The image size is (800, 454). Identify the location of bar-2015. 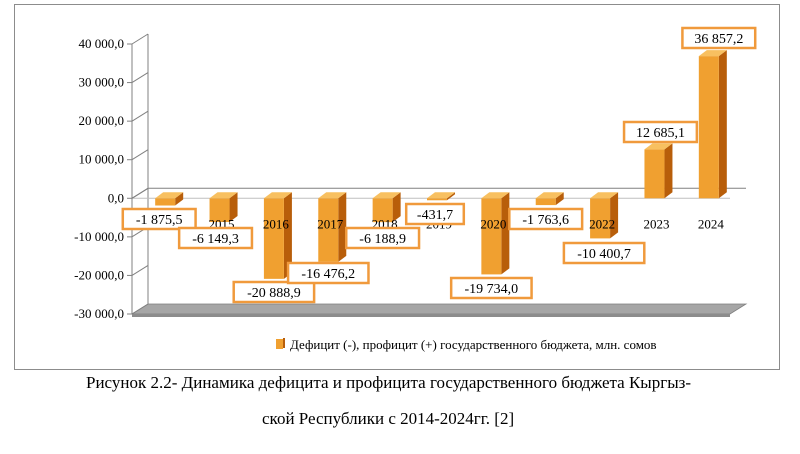
(219, 210).